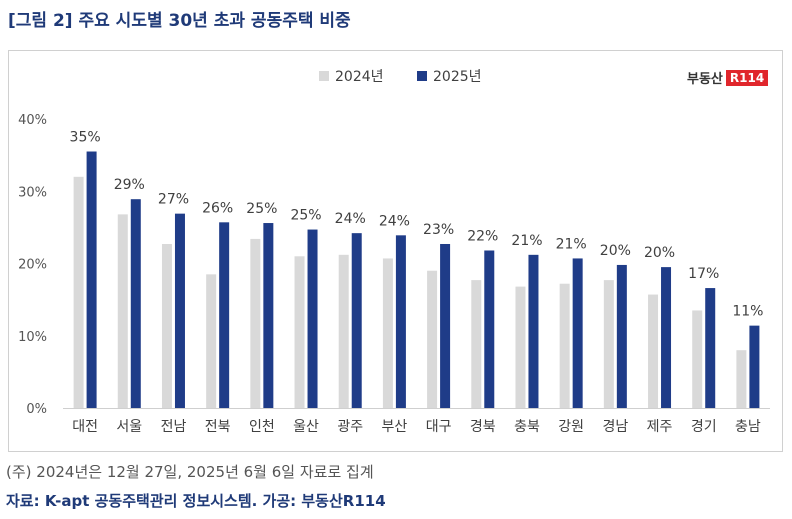 The width and height of the screenshot is (792, 519). What do you see at coordinates (262, 427) in the screenshot?
I see `x-tick-label: 인천` at bounding box center [262, 427].